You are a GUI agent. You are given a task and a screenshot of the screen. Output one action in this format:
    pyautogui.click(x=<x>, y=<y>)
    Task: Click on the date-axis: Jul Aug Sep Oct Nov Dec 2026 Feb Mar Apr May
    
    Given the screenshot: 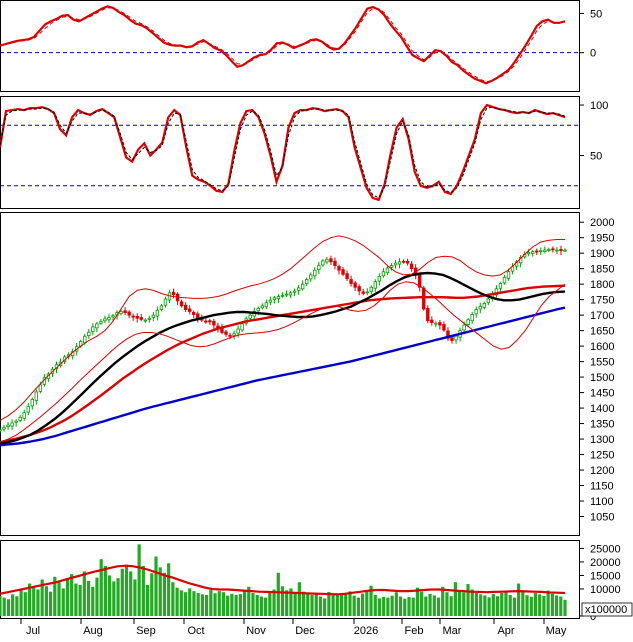 What is the action you would take?
    pyautogui.click(x=293, y=628)
    